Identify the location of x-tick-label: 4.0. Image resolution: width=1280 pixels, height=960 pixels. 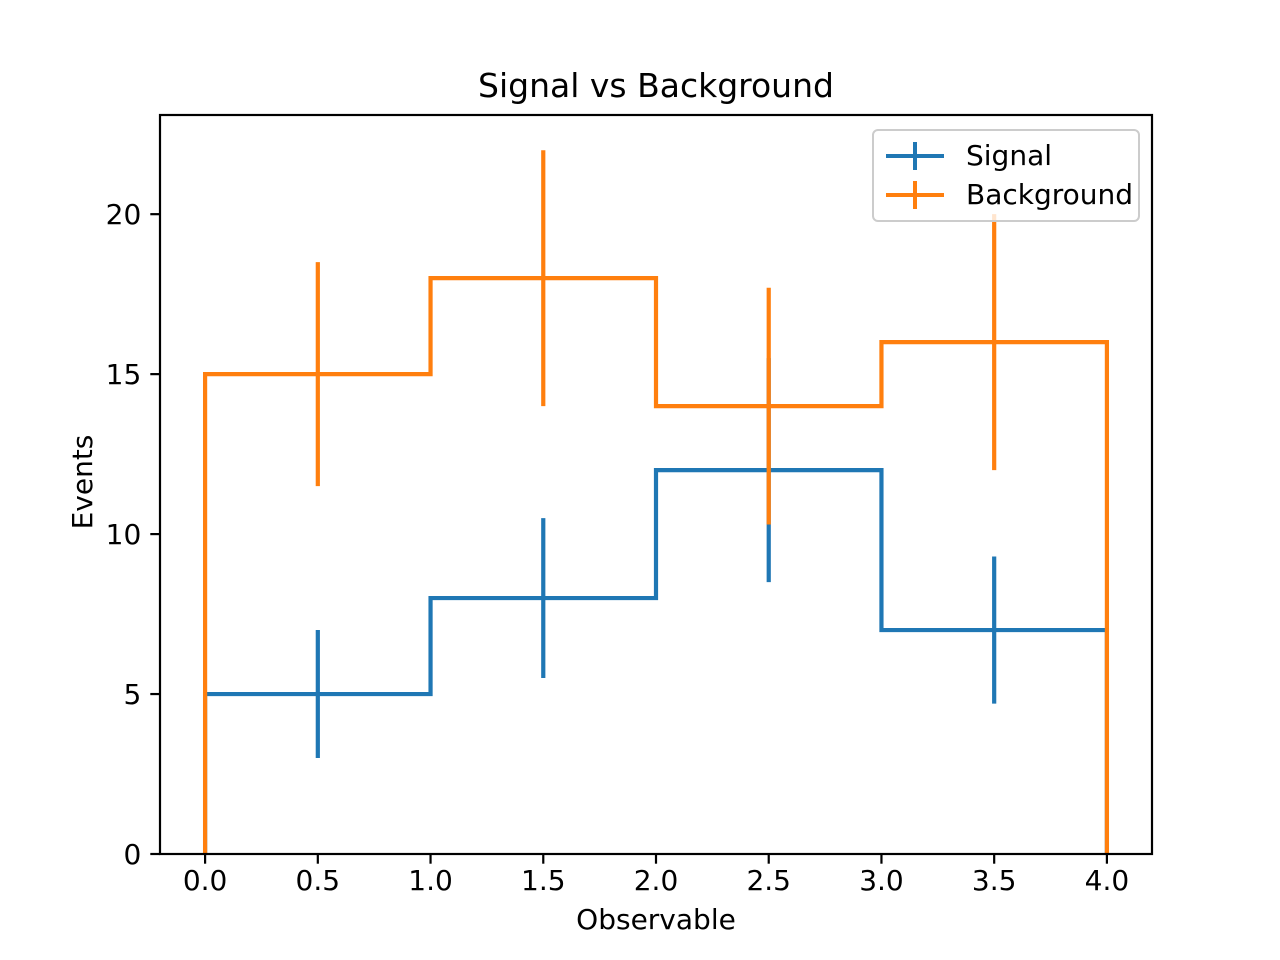
(1107, 880).